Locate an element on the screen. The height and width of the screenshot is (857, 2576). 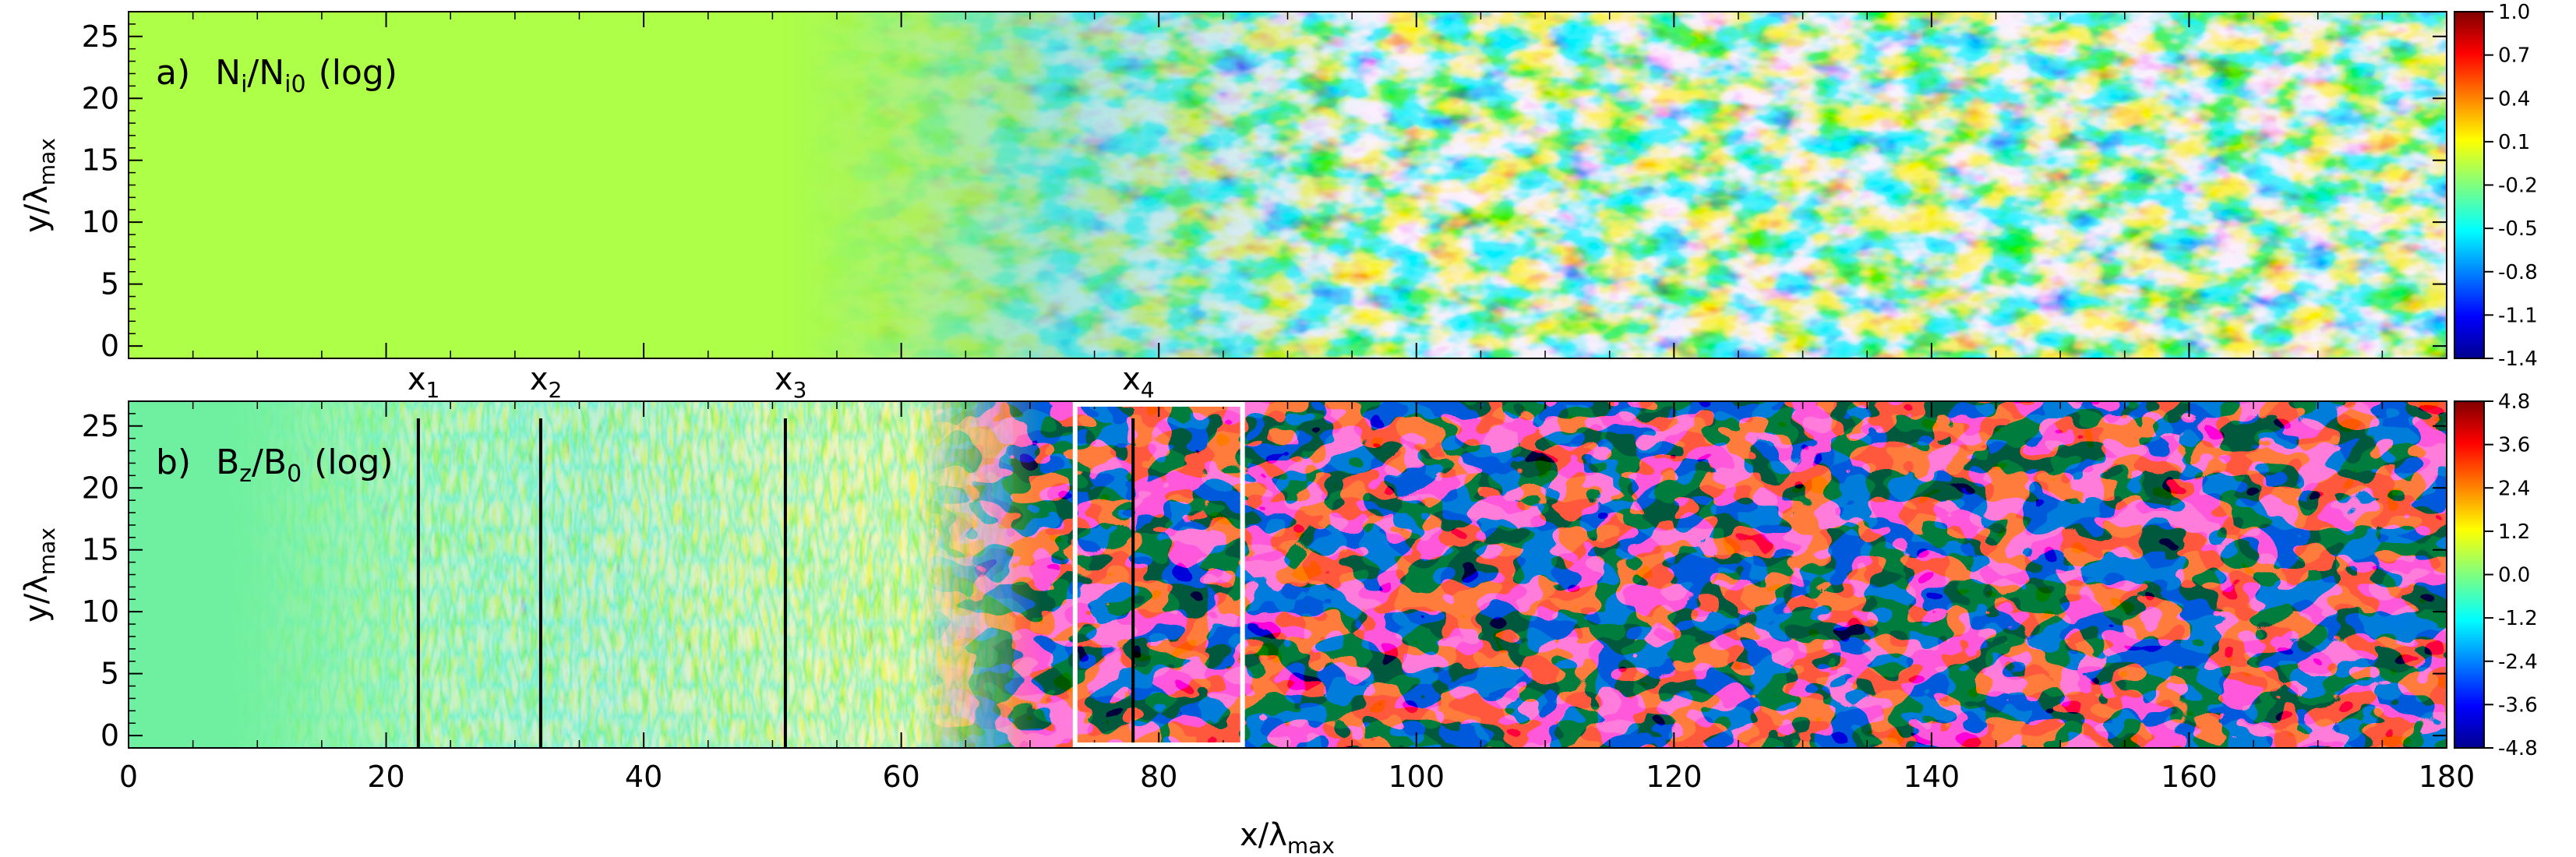
colorbar-tick-label: -0.5 is located at coordinates (2518, 229).